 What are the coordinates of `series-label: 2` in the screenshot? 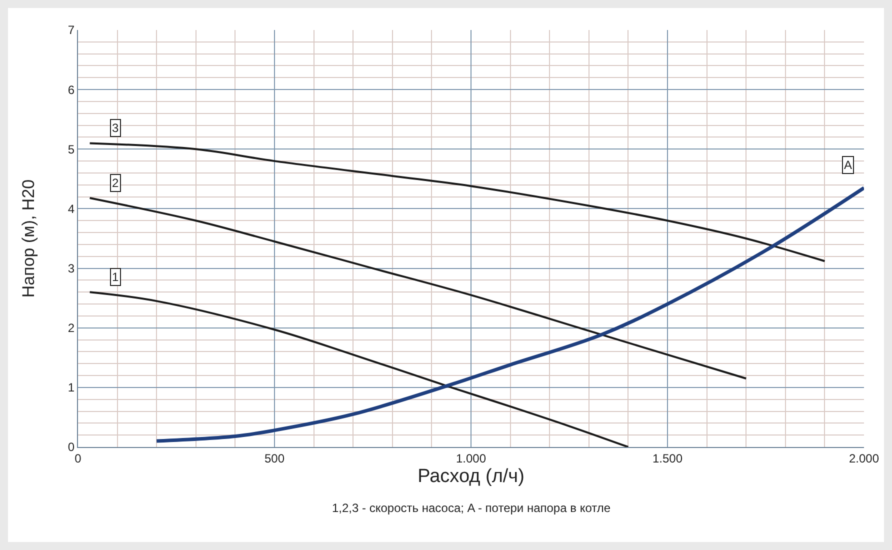 It's located at (115, 183).